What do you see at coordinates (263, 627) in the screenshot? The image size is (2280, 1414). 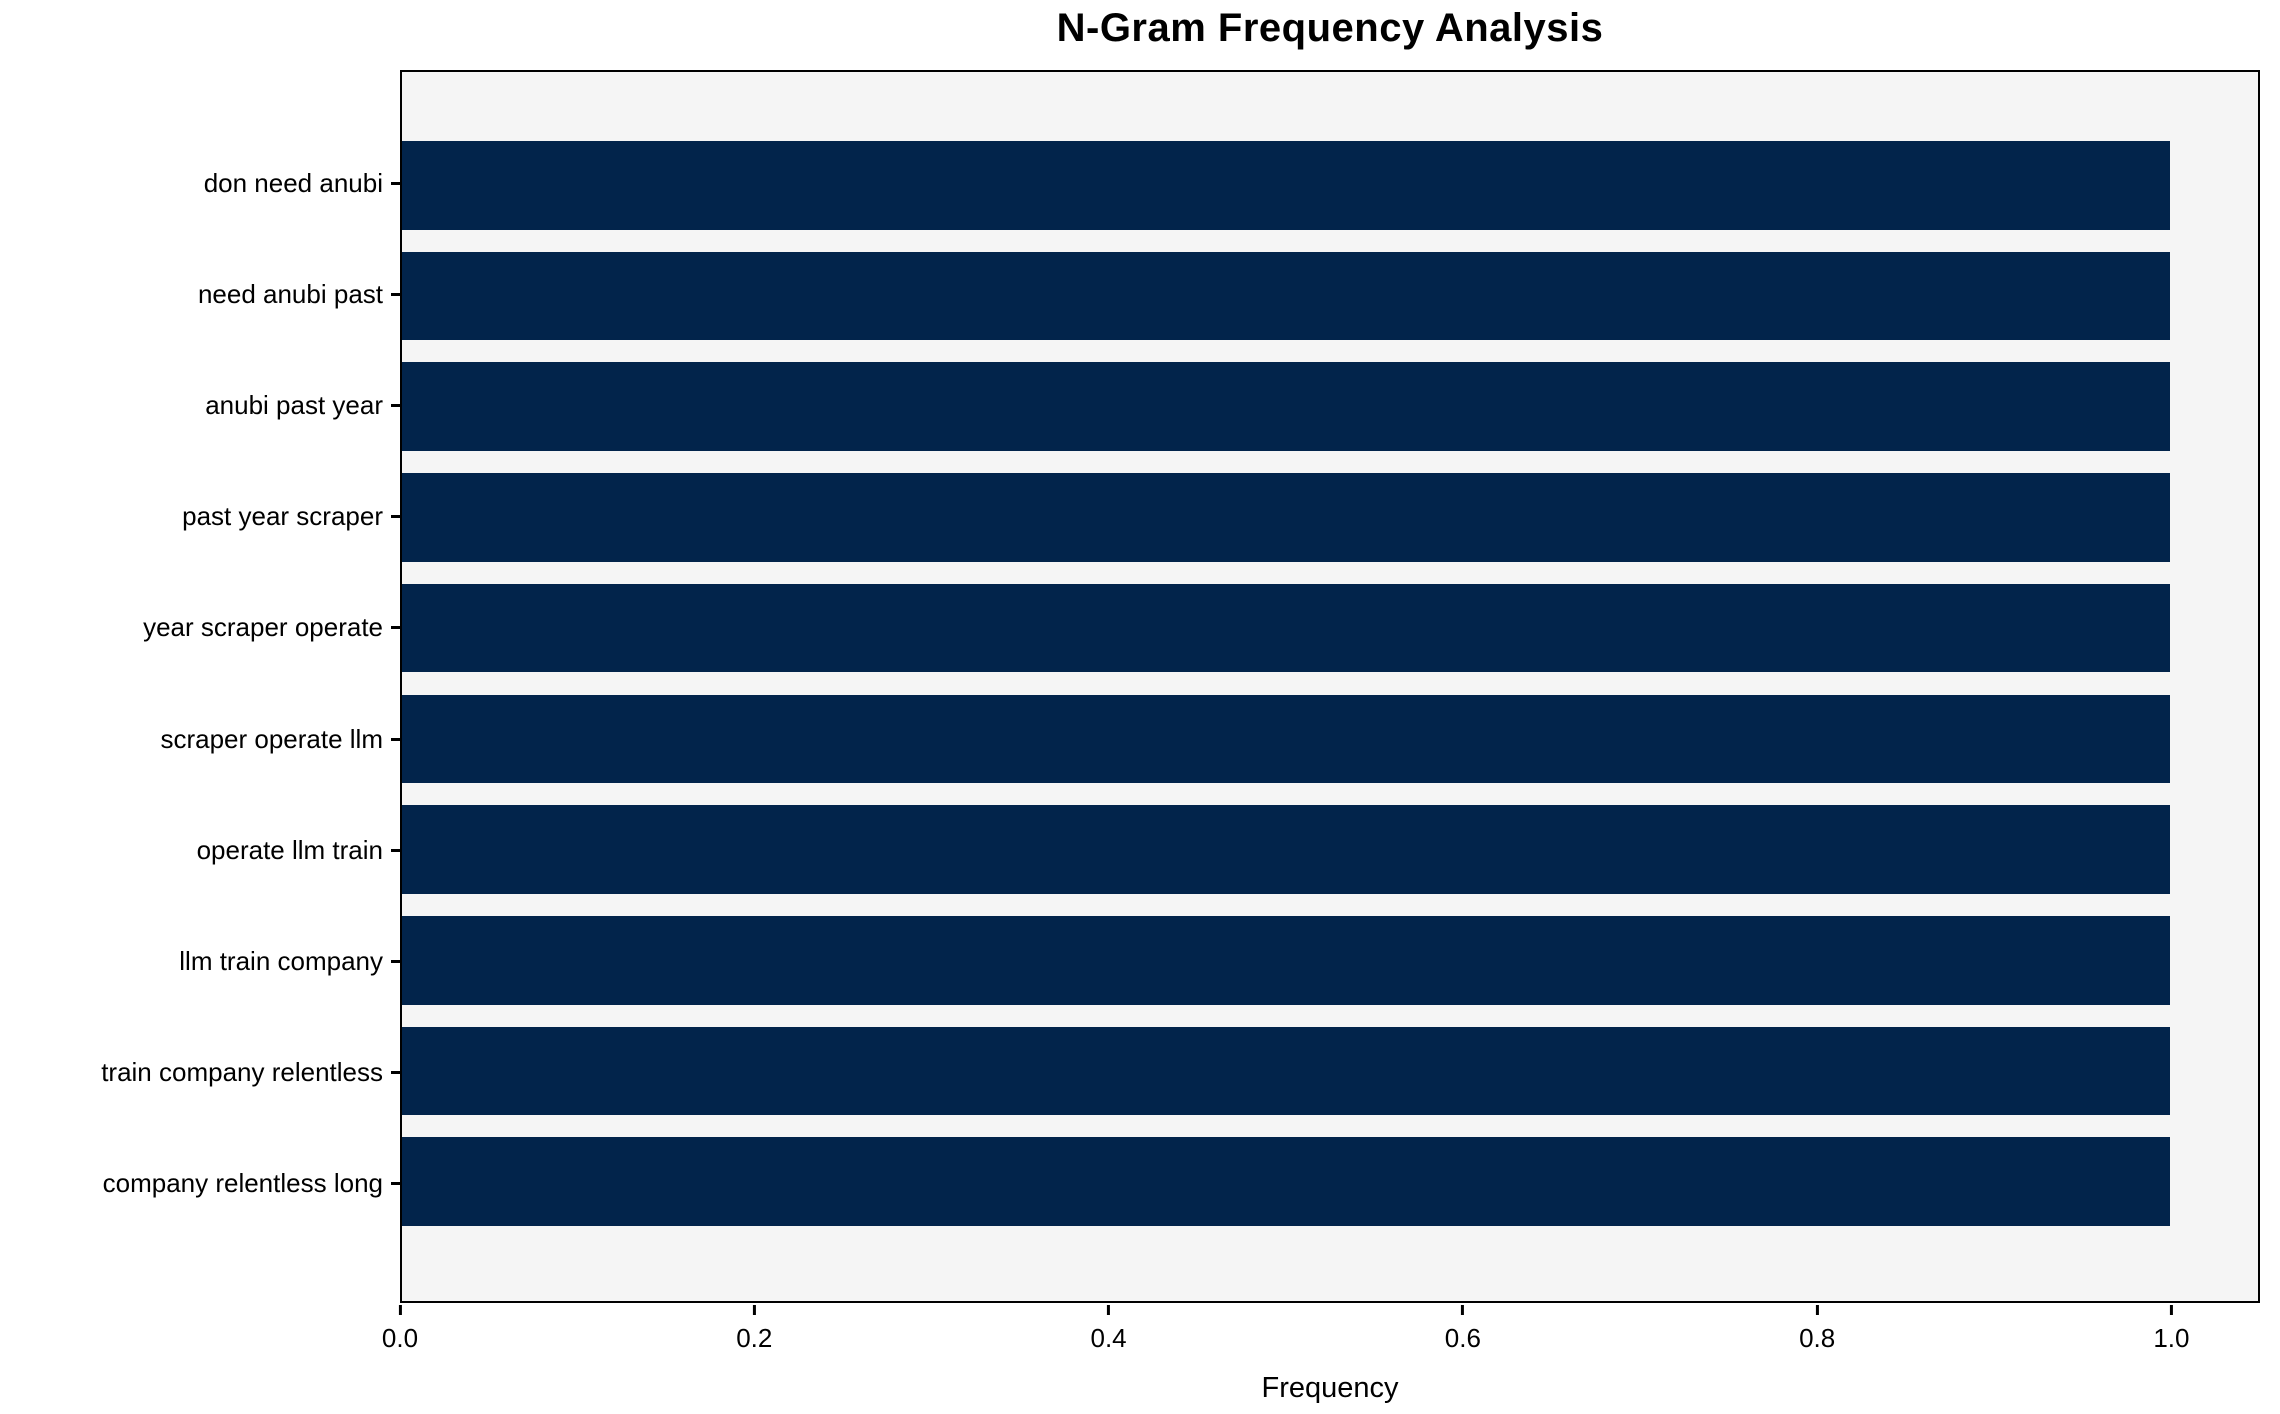 I see `y-tick-label: year scraper operate` at bounding box center [263, 627].